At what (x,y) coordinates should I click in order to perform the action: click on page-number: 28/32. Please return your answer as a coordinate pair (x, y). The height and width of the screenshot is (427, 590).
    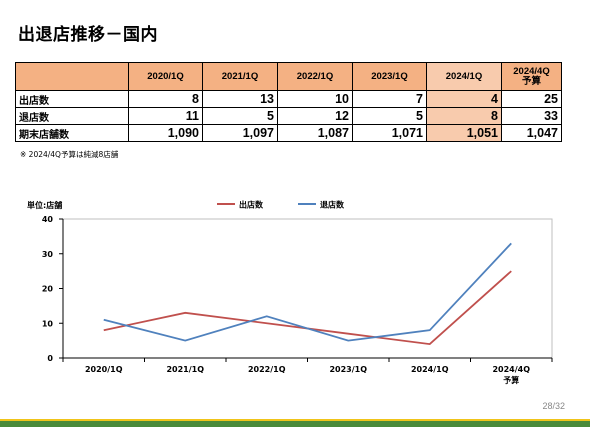
    Looking at the image, I should click on (553, 406).